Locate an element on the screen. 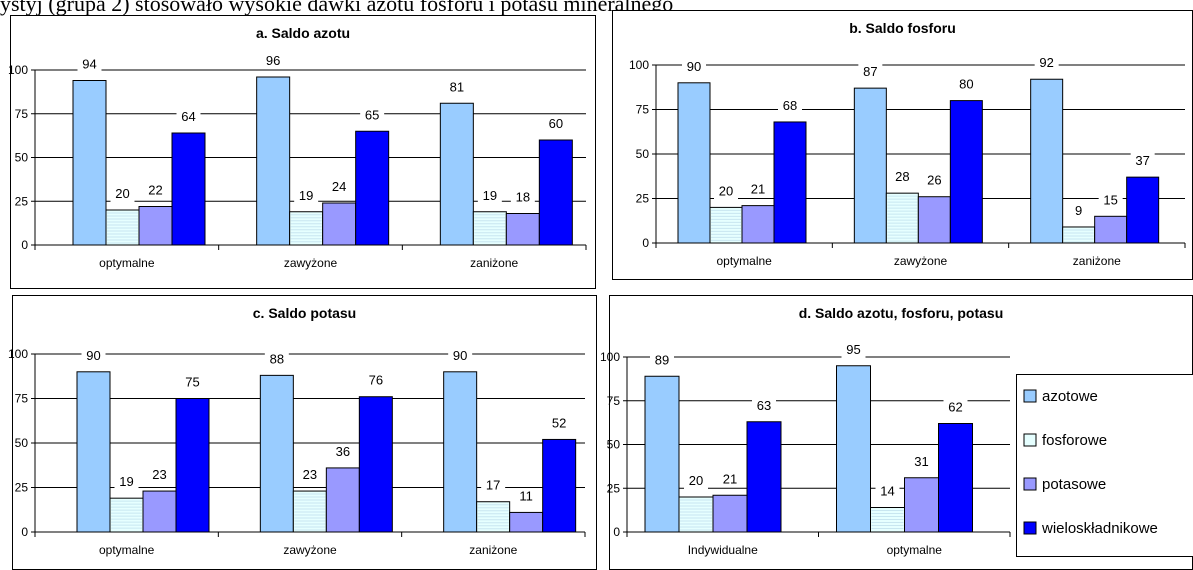 This screenshot has height=570, width=1193. data-label: 9 is located at coordinates (1078, 210).